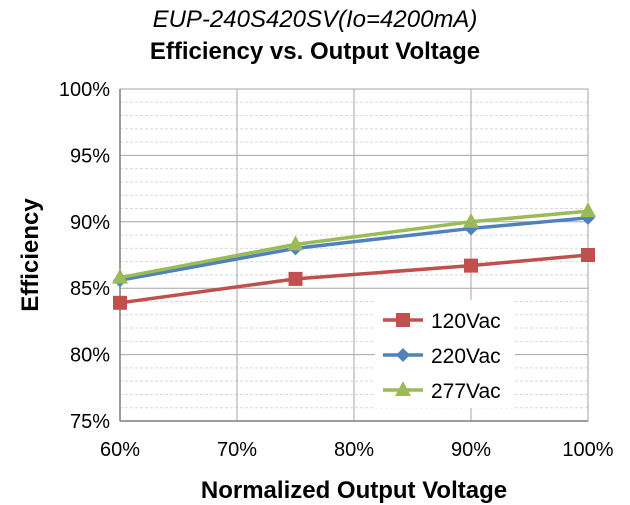 This screenshot has width=630, height=505. What do you see at coordinates (315, 51) in the screenshot?
I see `chart-subtitle: Efficiency vs. Output Voltage` at bounding box center [315, 51].